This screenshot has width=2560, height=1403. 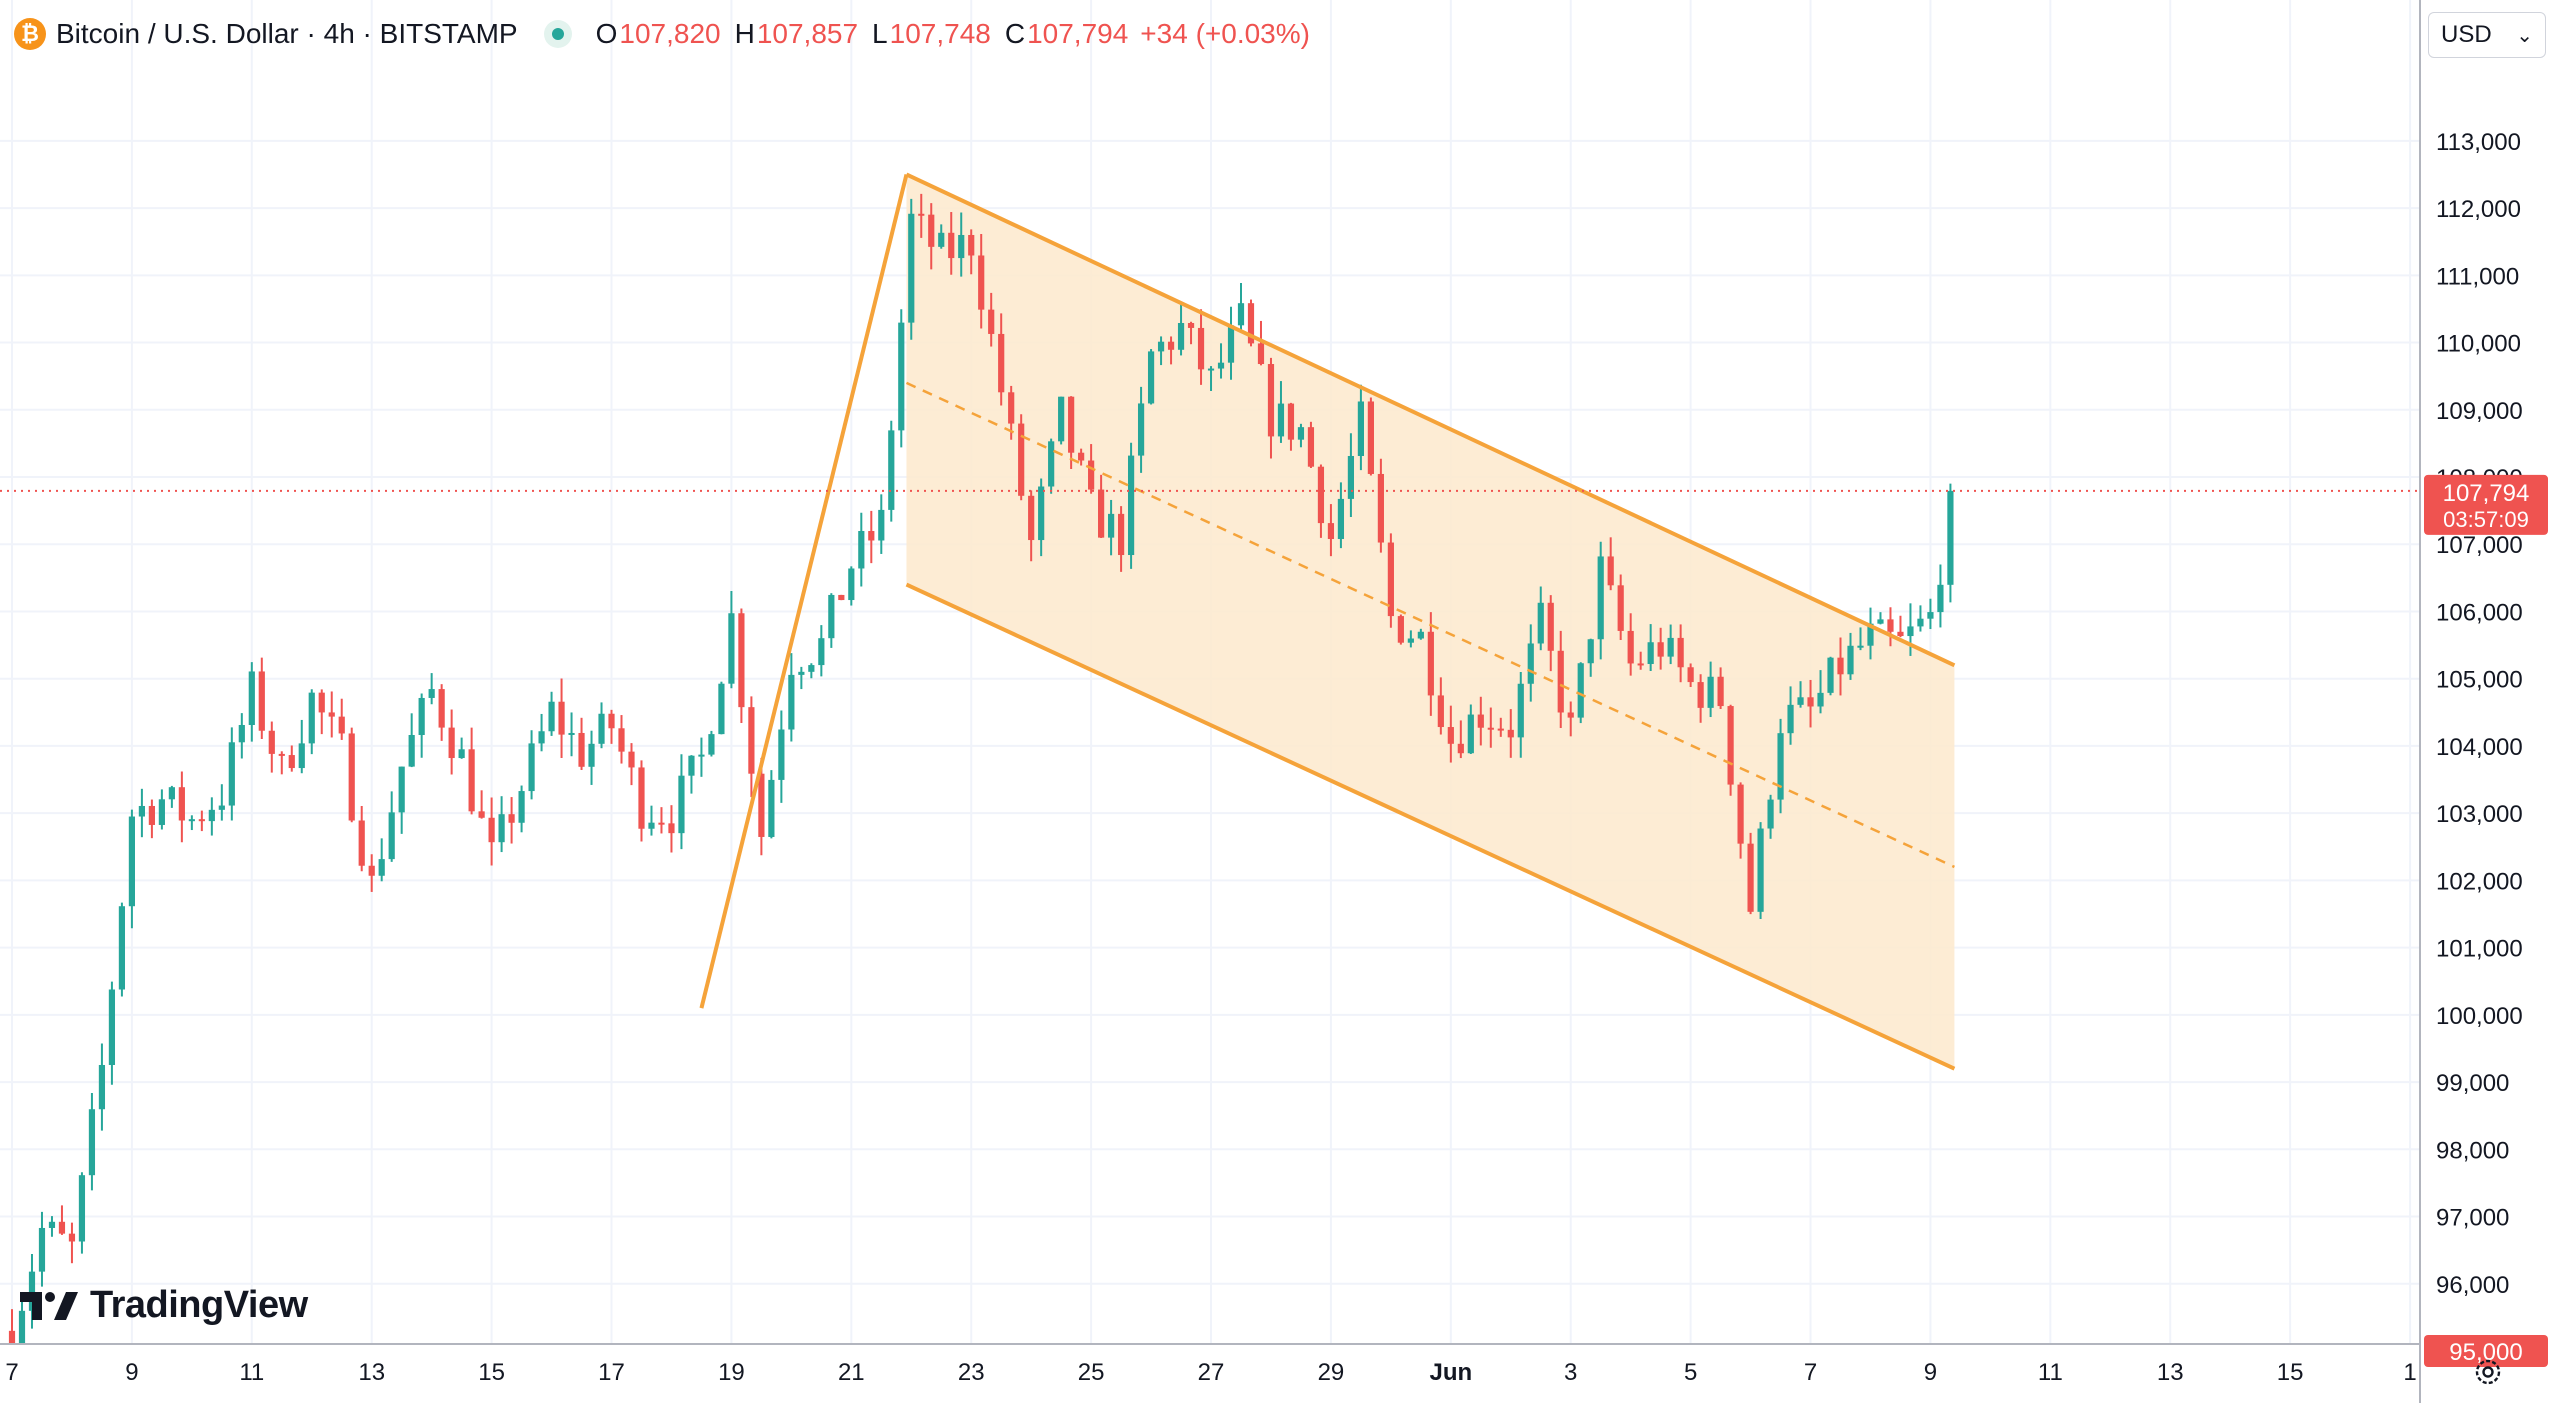 What do you see at coordinates (557, 34) in the screenshot?
I see `market-status-icon` at bounding box center [557, 34].